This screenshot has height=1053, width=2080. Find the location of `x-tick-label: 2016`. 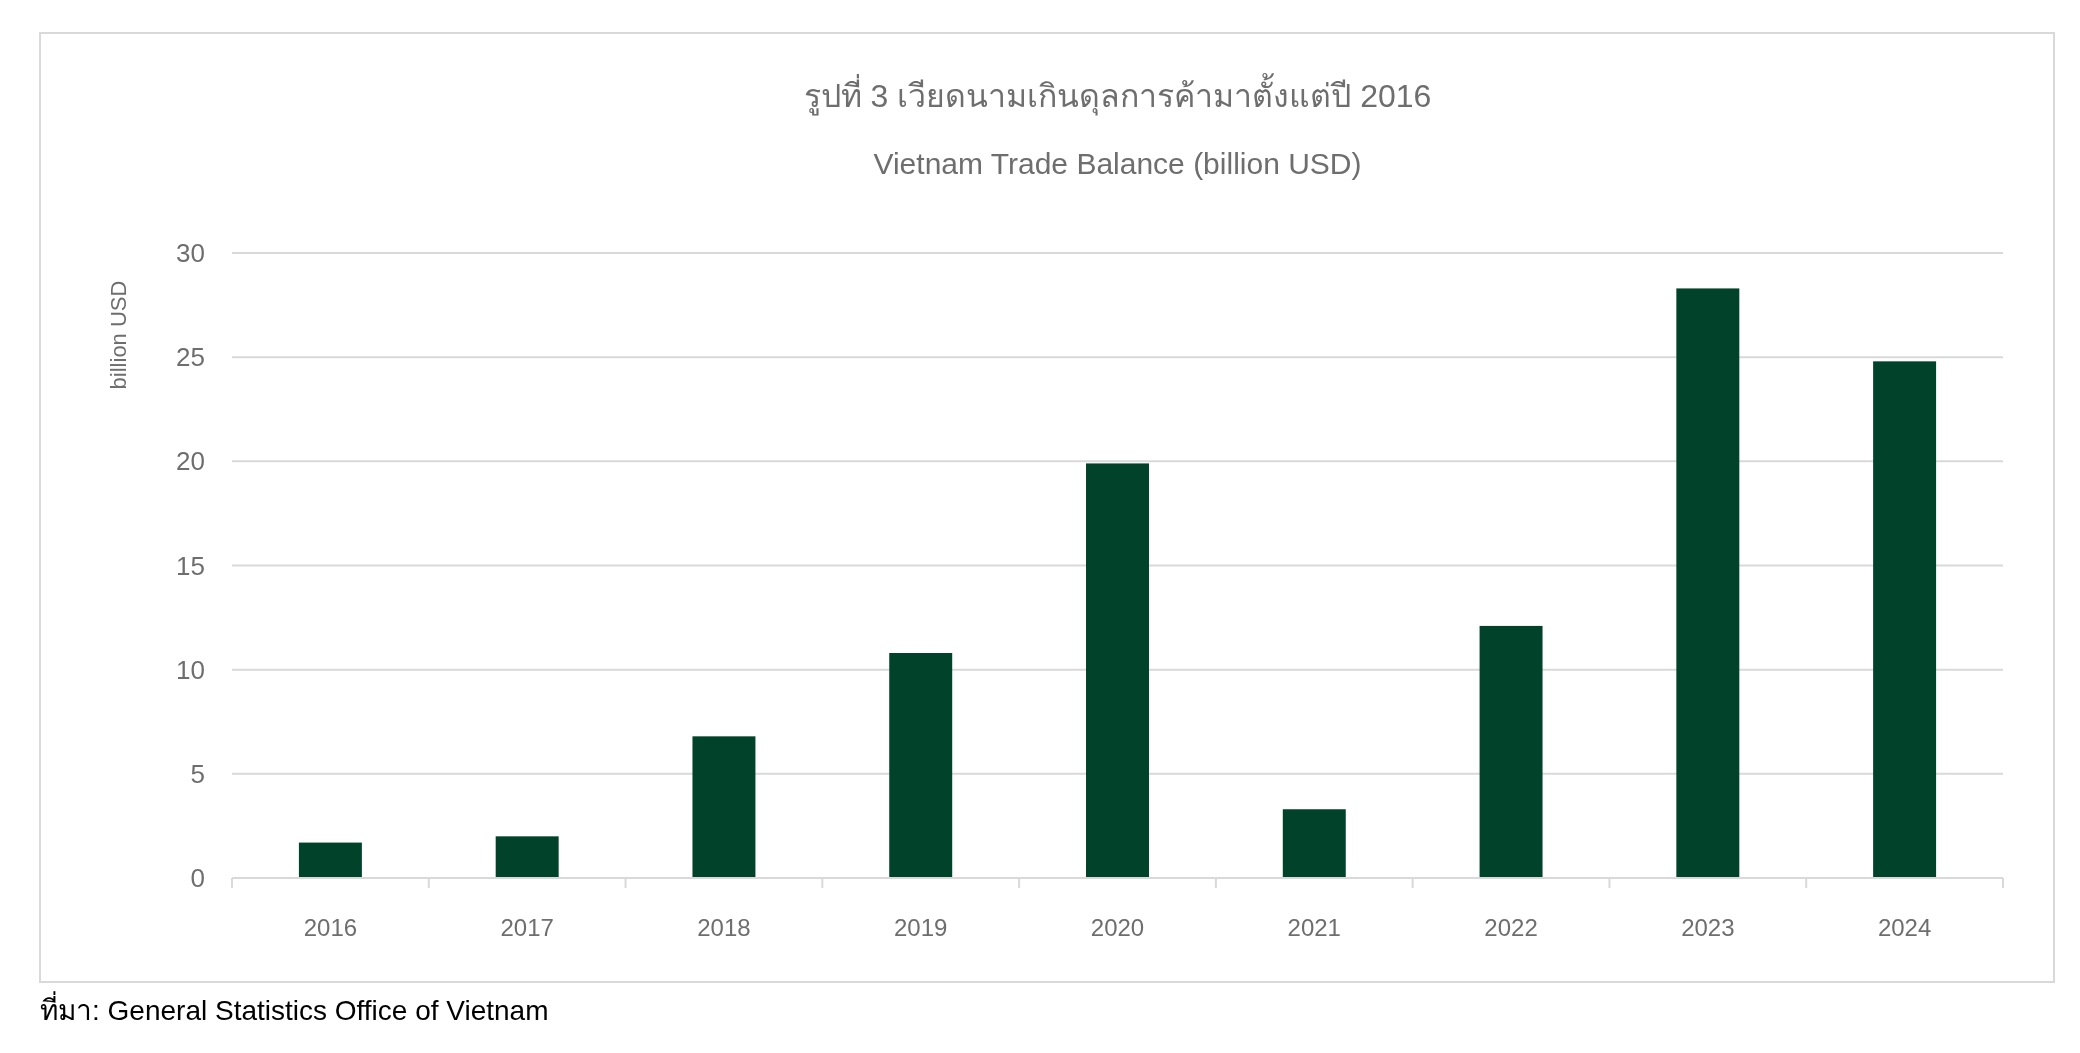

x-tick-label: 2016 is located at coordinates (330, 927).